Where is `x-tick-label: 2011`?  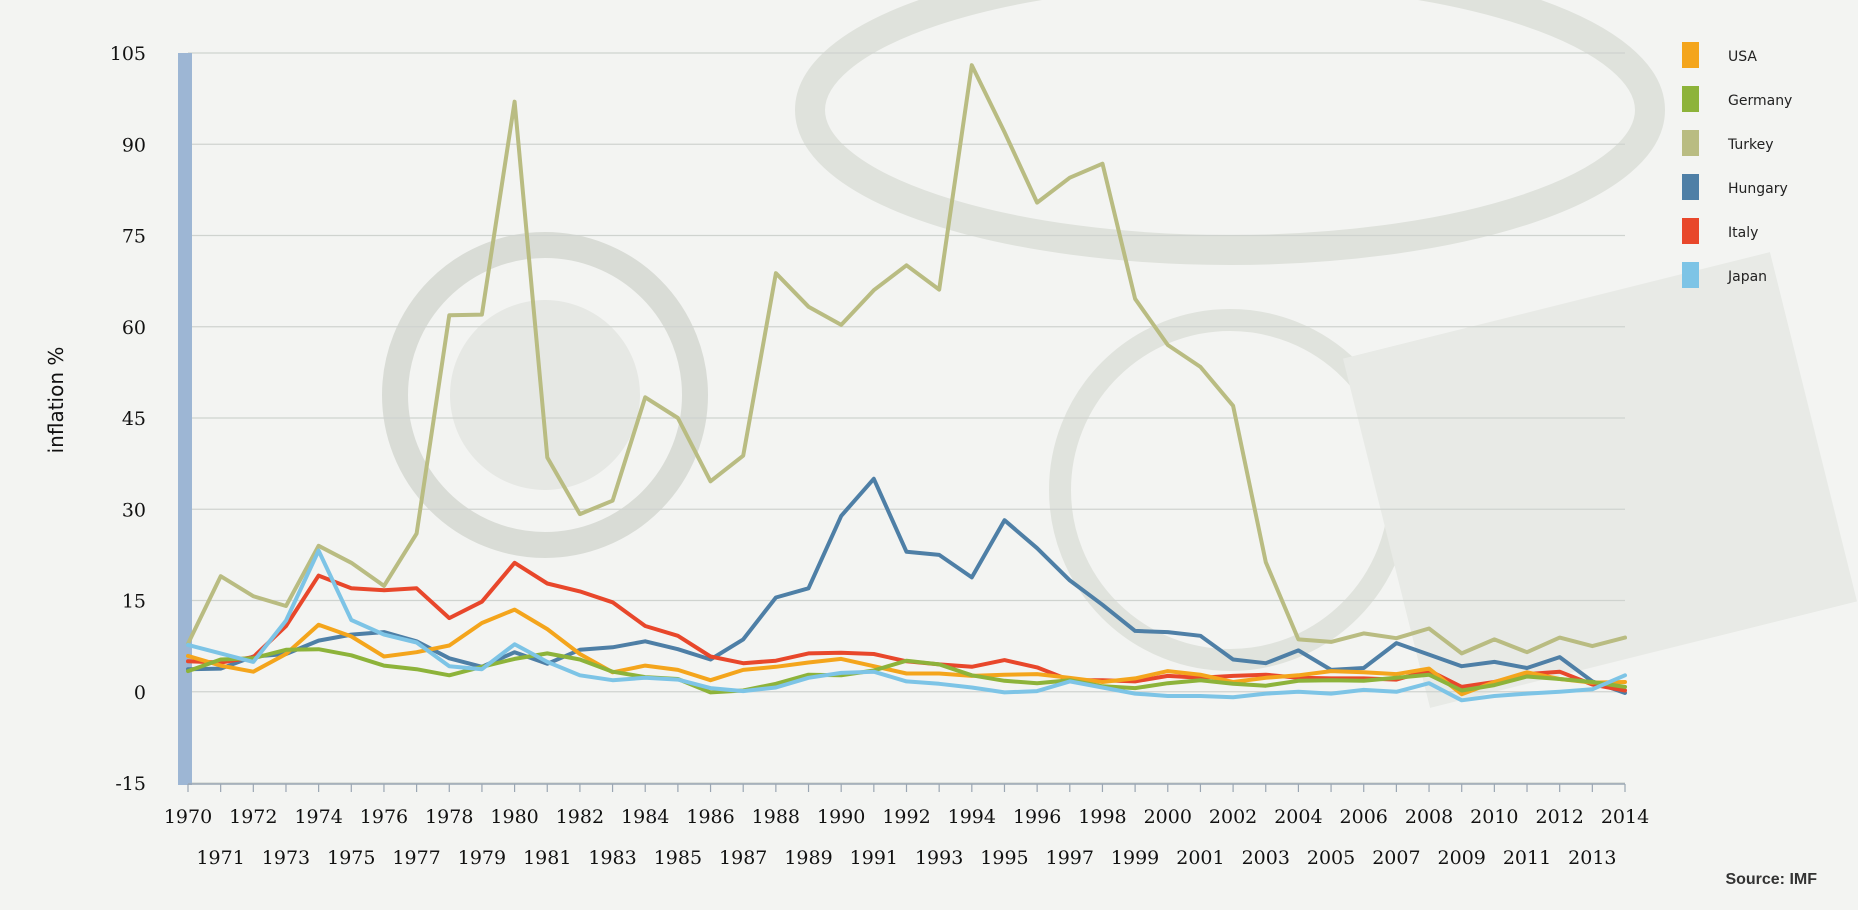
x-tick-label: 2011 is located at coordinates (1527, 858).